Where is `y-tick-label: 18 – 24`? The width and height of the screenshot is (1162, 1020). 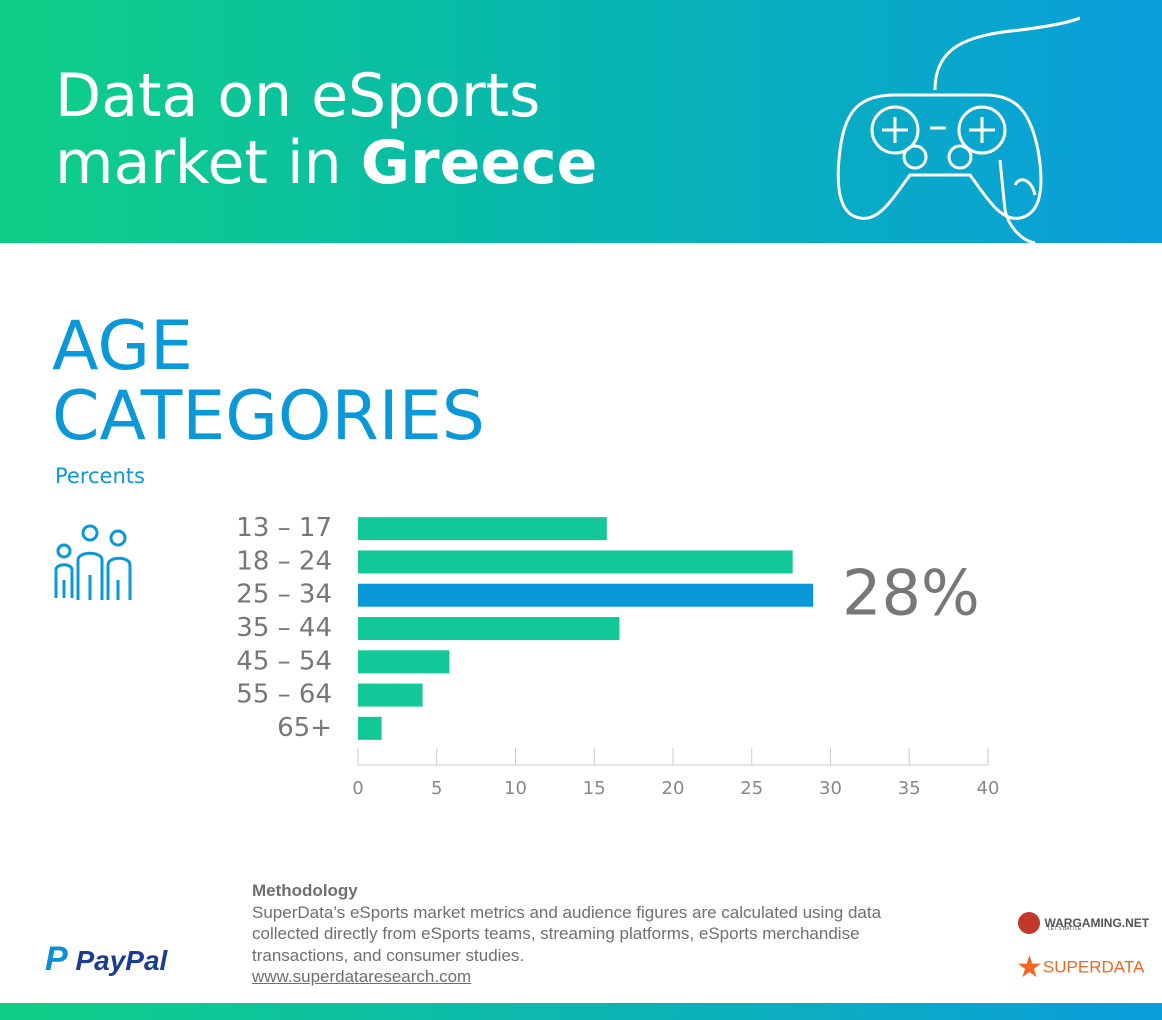 y-tick-label: 18 – 24 is located at coordinates (284, 561).